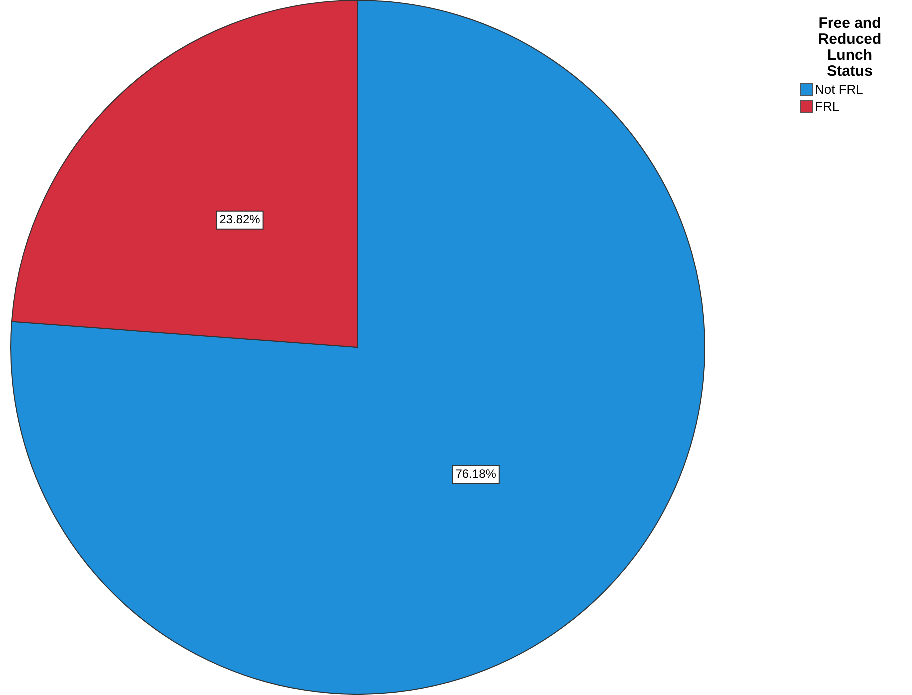 The width and height of the screenshot is (912, 695). Describe the element at coordinates (839, 89) in the screenshot. I see `slice-label: Not FRL` at that location.